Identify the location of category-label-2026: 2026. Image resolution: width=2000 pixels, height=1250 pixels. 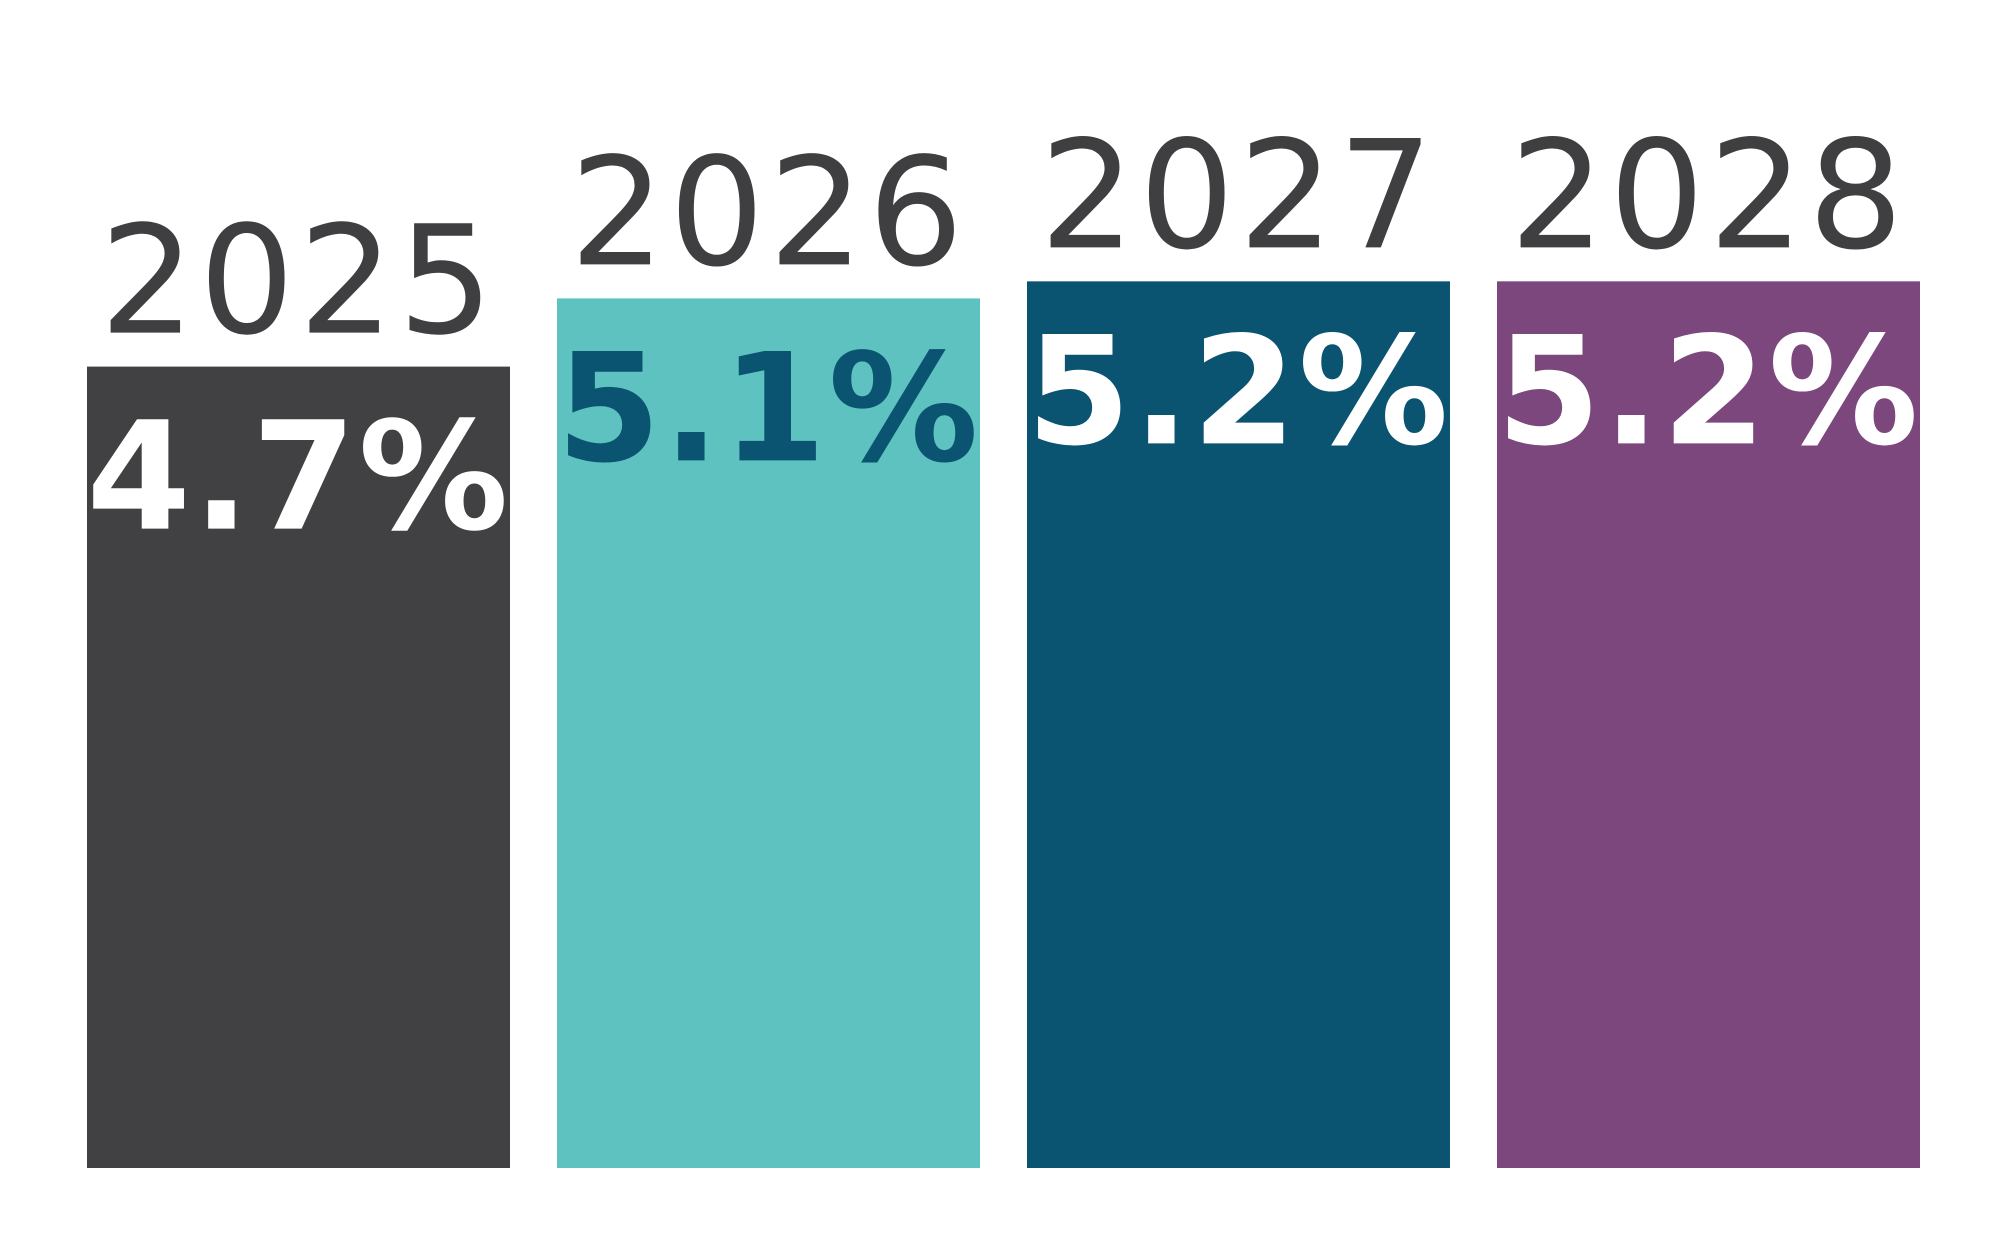
(769, 213).